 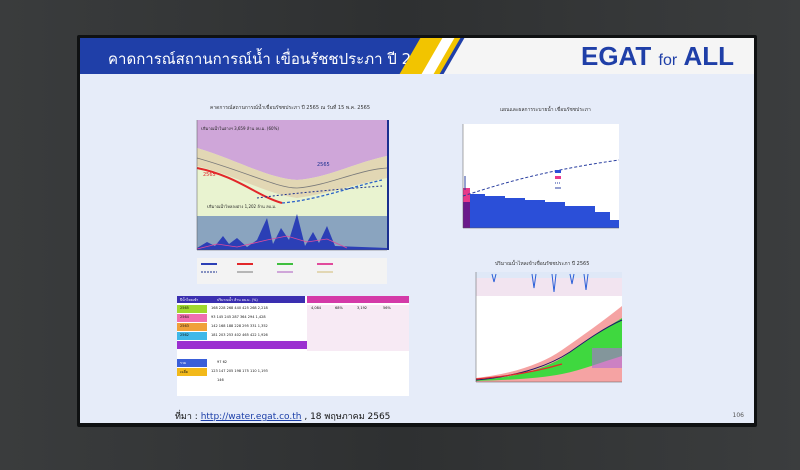 I want to click on row-label: 2565, so click(x=184, y=308).